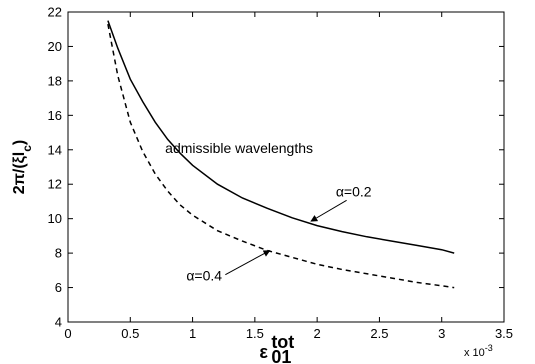  I want to click on x-tick-label: 3.5, so click(504, 333).